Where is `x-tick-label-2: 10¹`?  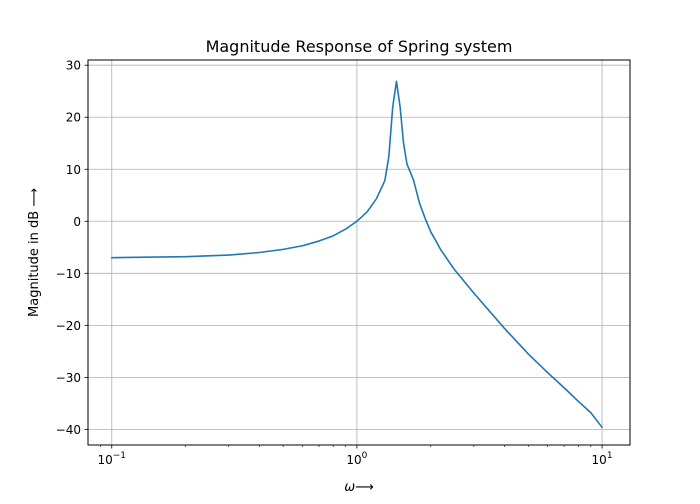
x-tick-label-2: 10¹ is located at coordinates (602, 459).